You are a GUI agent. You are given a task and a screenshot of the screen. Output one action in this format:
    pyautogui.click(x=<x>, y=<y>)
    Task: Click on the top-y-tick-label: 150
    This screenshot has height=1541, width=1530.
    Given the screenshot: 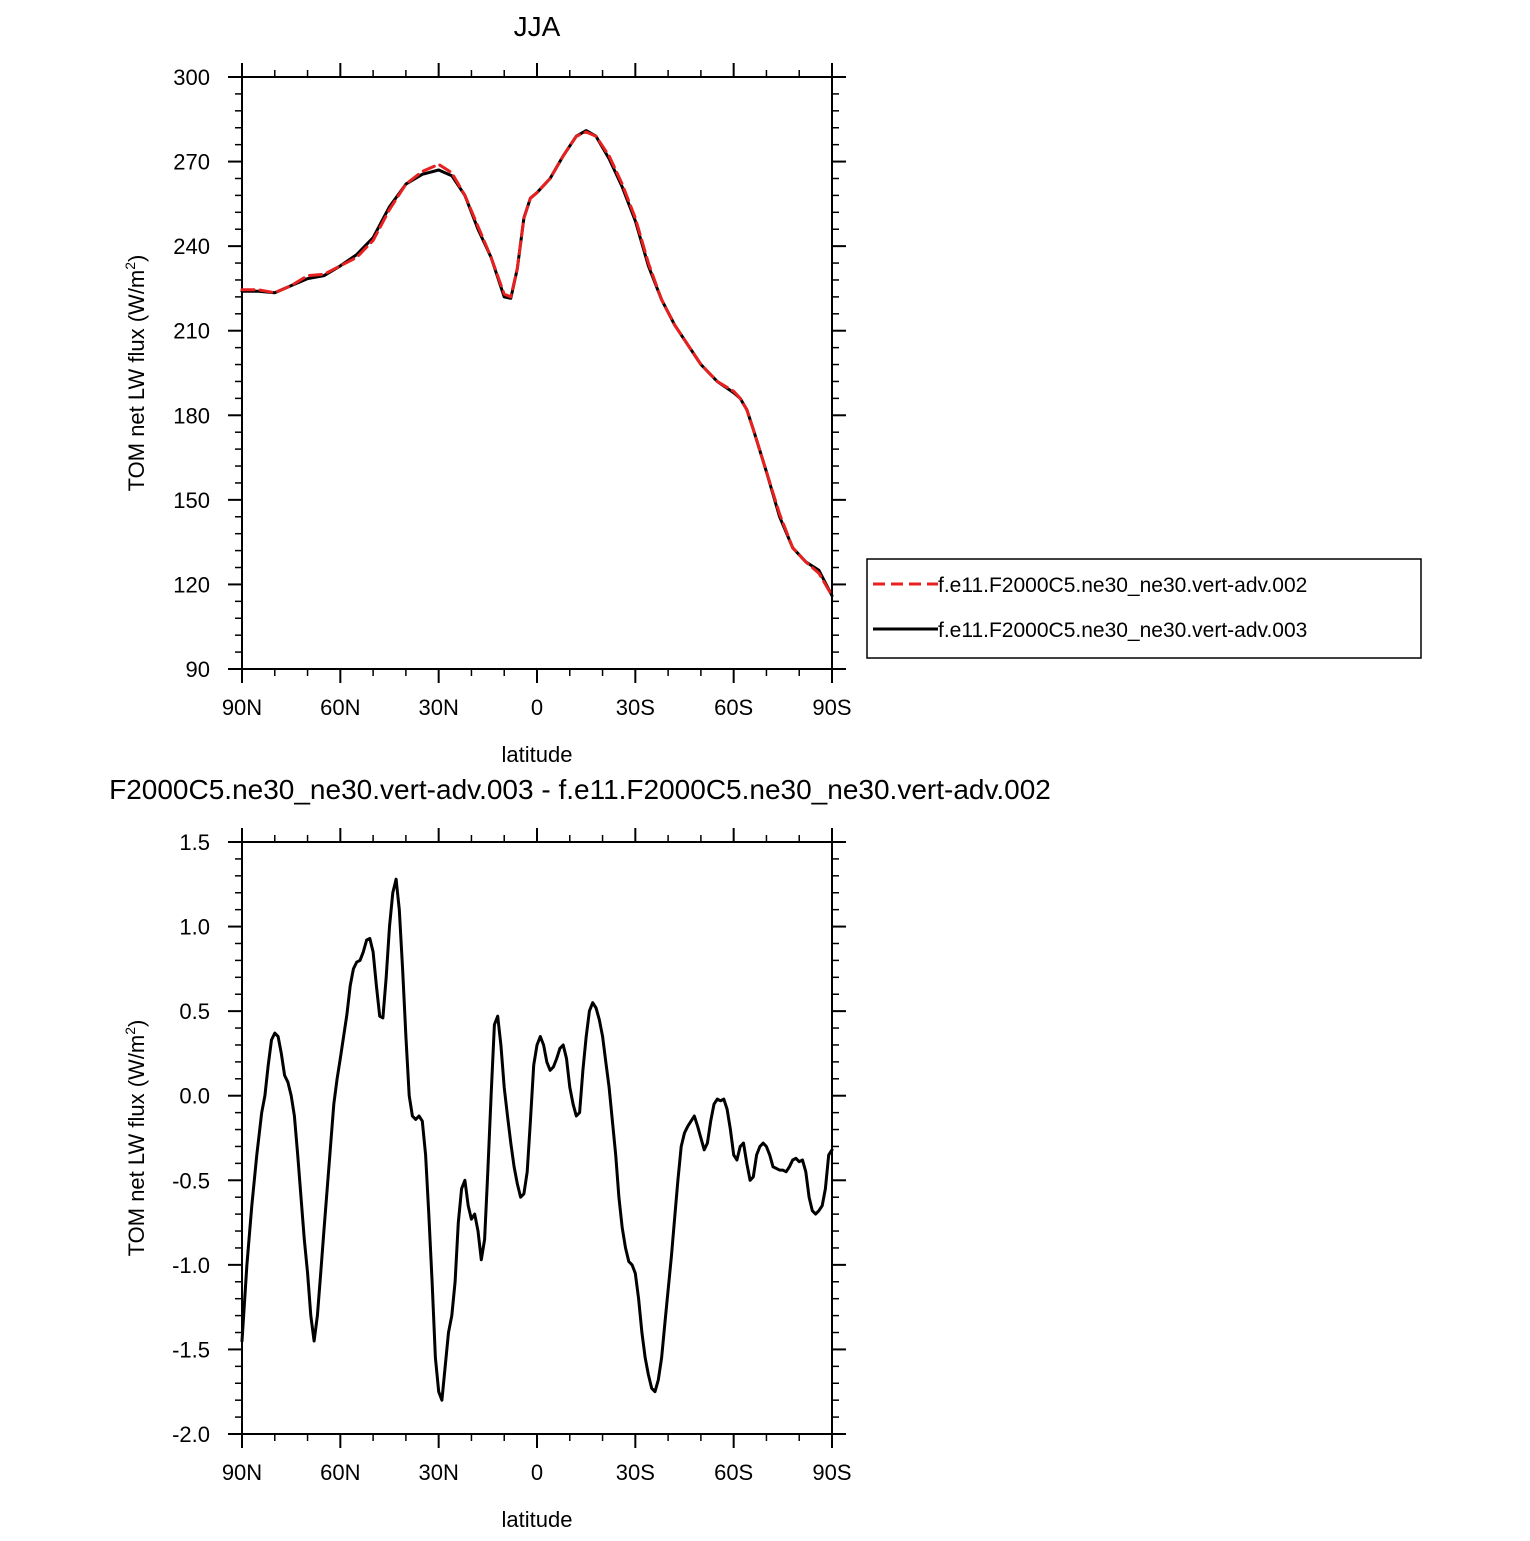 What is the action you would take?
    pyautogui.click(x=191, y=500)
    